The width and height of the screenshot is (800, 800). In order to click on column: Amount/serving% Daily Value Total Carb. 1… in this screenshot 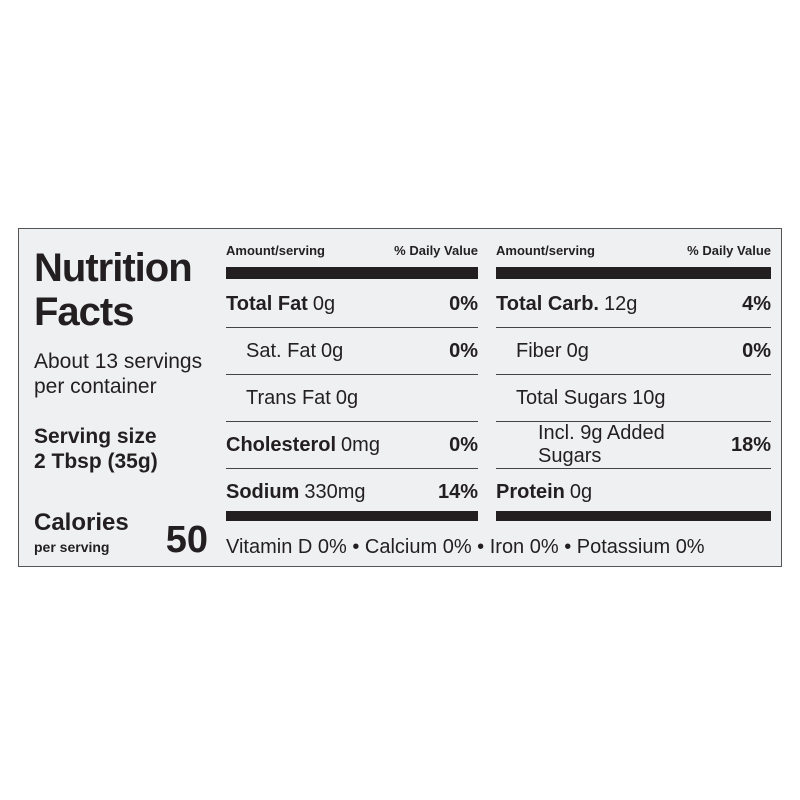, I will do `click(633, 379)`.